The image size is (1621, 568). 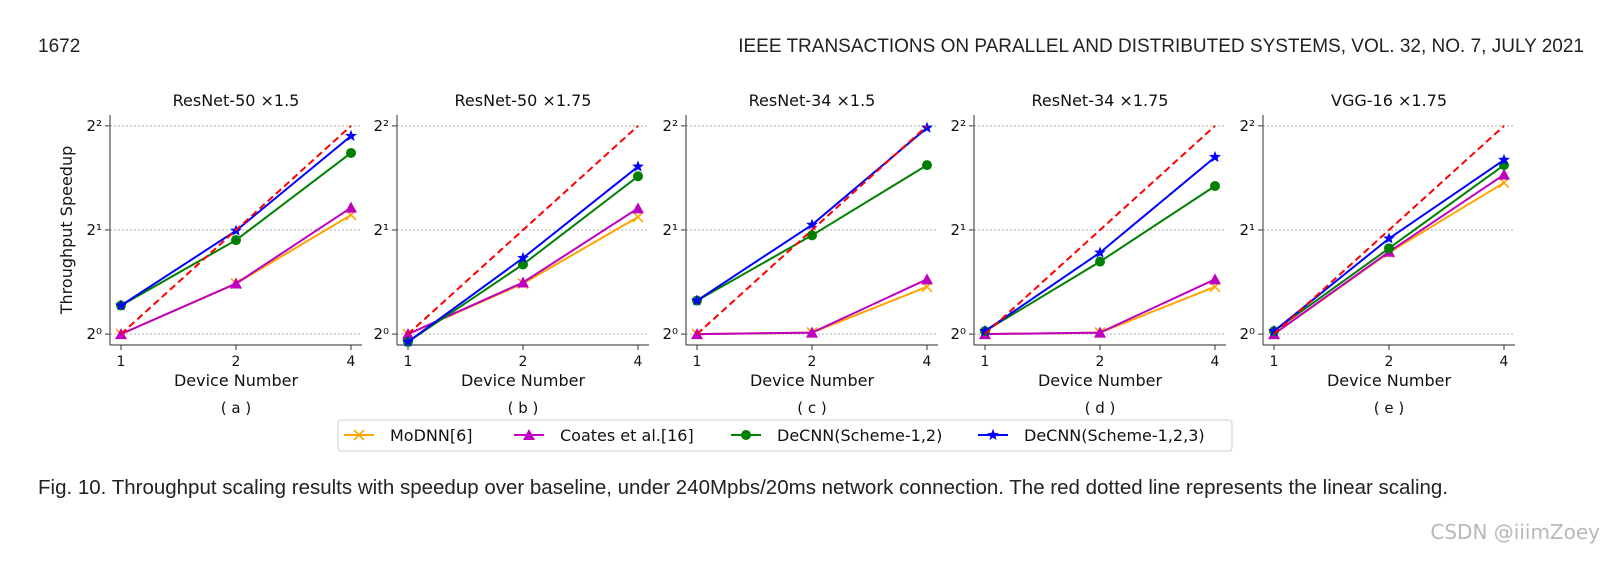 I want to click on chart-title: ResNet-34 ×1.75, so click(x=1100, y=100).